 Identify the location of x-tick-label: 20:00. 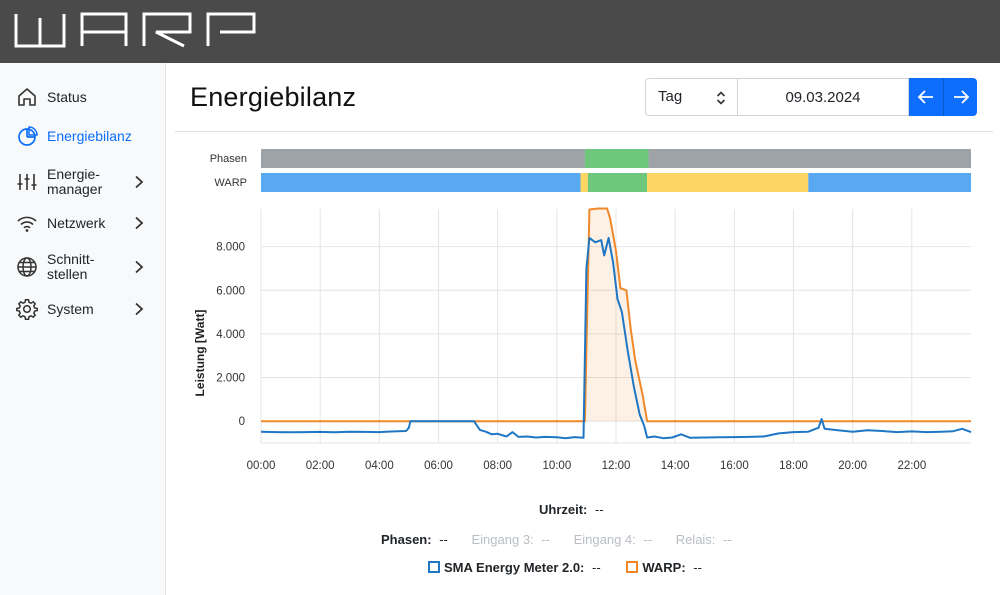
(852, 466).